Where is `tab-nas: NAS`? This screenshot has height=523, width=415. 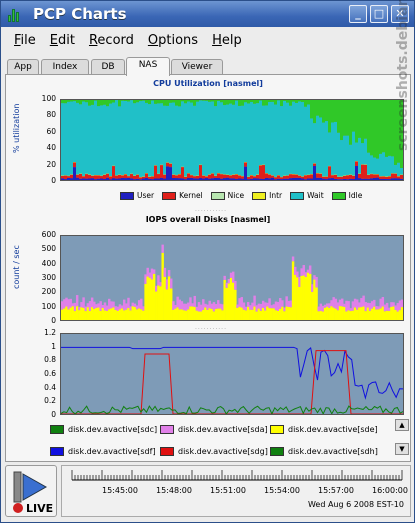
tab-nas: NAS is located at coordinates (148, 66).